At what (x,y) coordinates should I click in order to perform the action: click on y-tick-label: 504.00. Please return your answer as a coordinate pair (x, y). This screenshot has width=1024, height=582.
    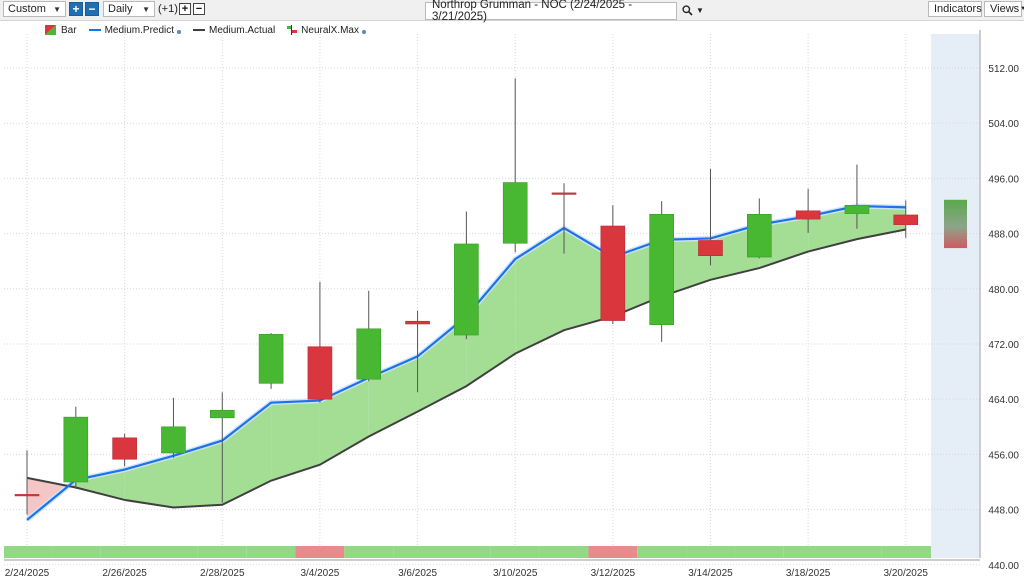
    Looking at the image, I should click on (1003, 124).